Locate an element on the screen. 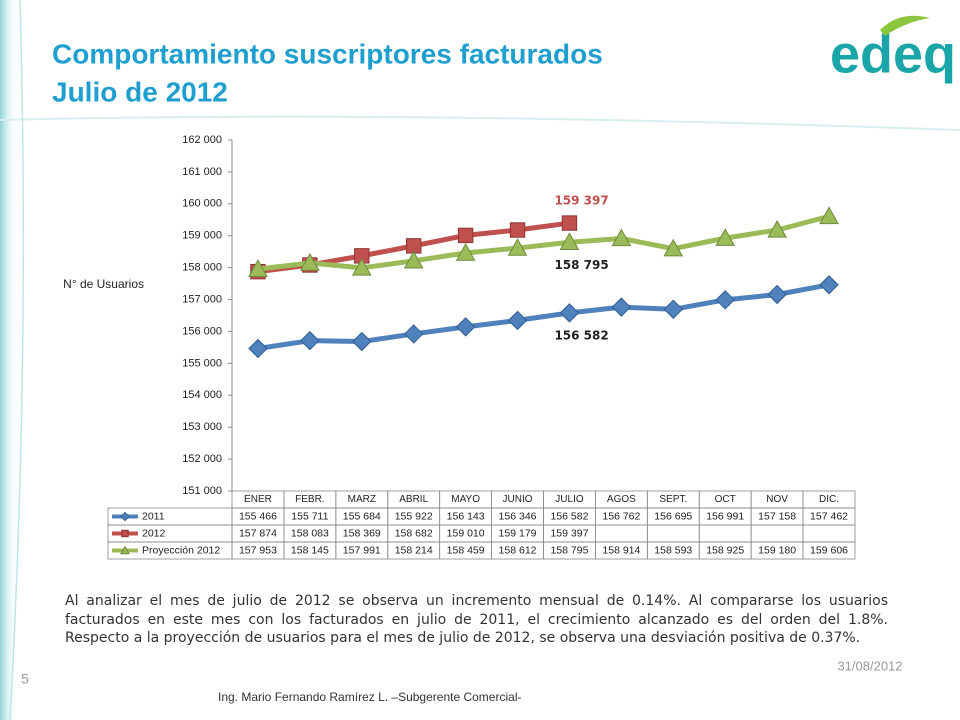 This screenshot has width=960, height=720. edge-decoration is located at coordinates (9, 360).